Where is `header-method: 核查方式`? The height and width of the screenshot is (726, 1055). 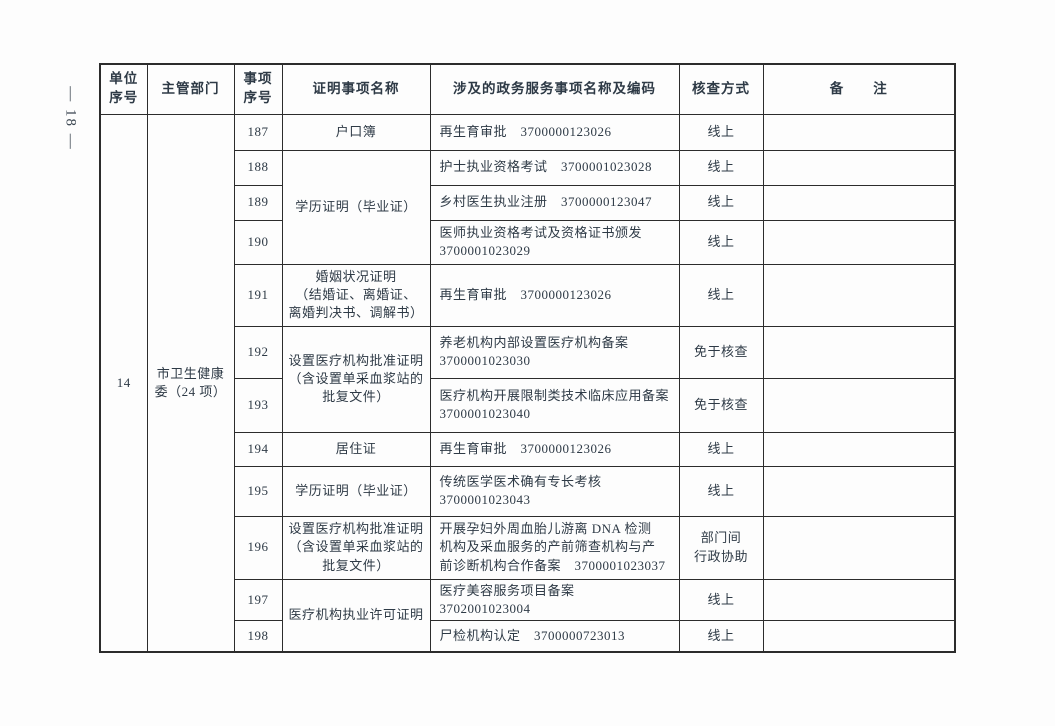
header-method: 核查方式 is located at coordinates (721, 89).